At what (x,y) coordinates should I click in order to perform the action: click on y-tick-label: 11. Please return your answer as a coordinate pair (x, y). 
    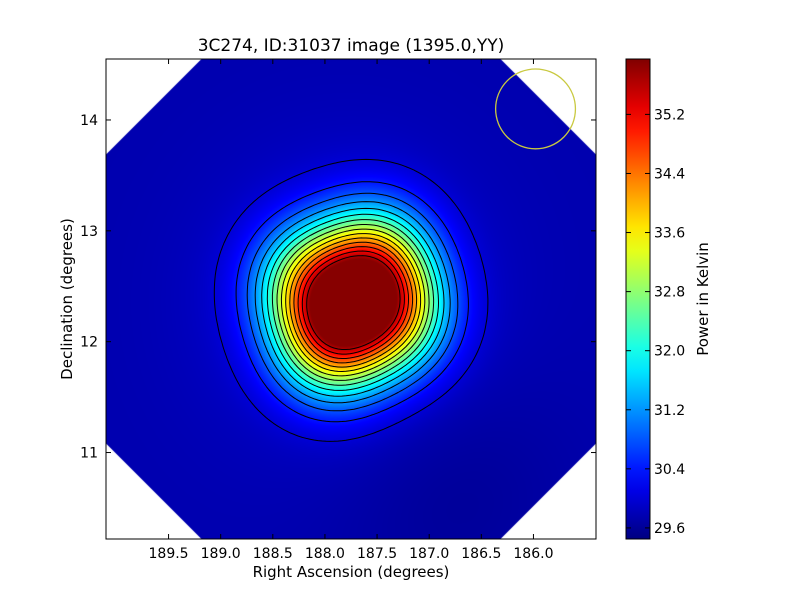
    Looking at the image, I should click on (89, 454).